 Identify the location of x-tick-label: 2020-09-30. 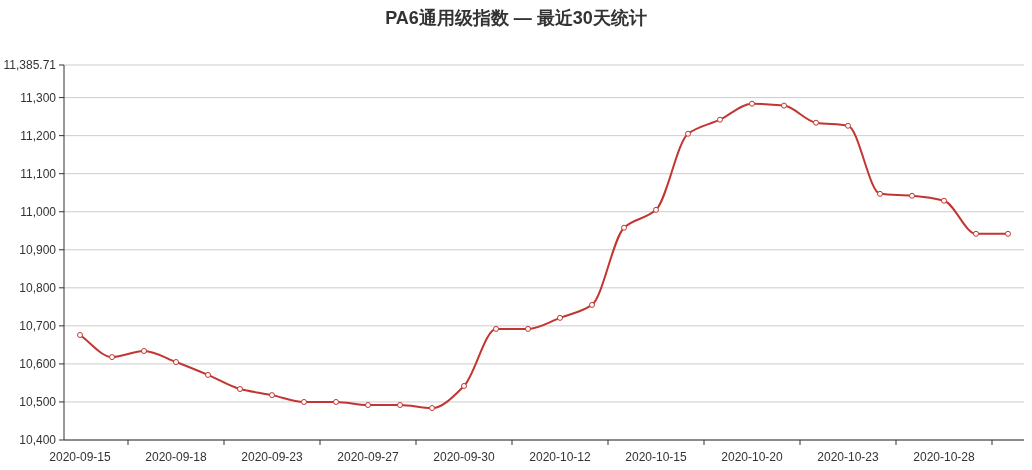
(464, 457).